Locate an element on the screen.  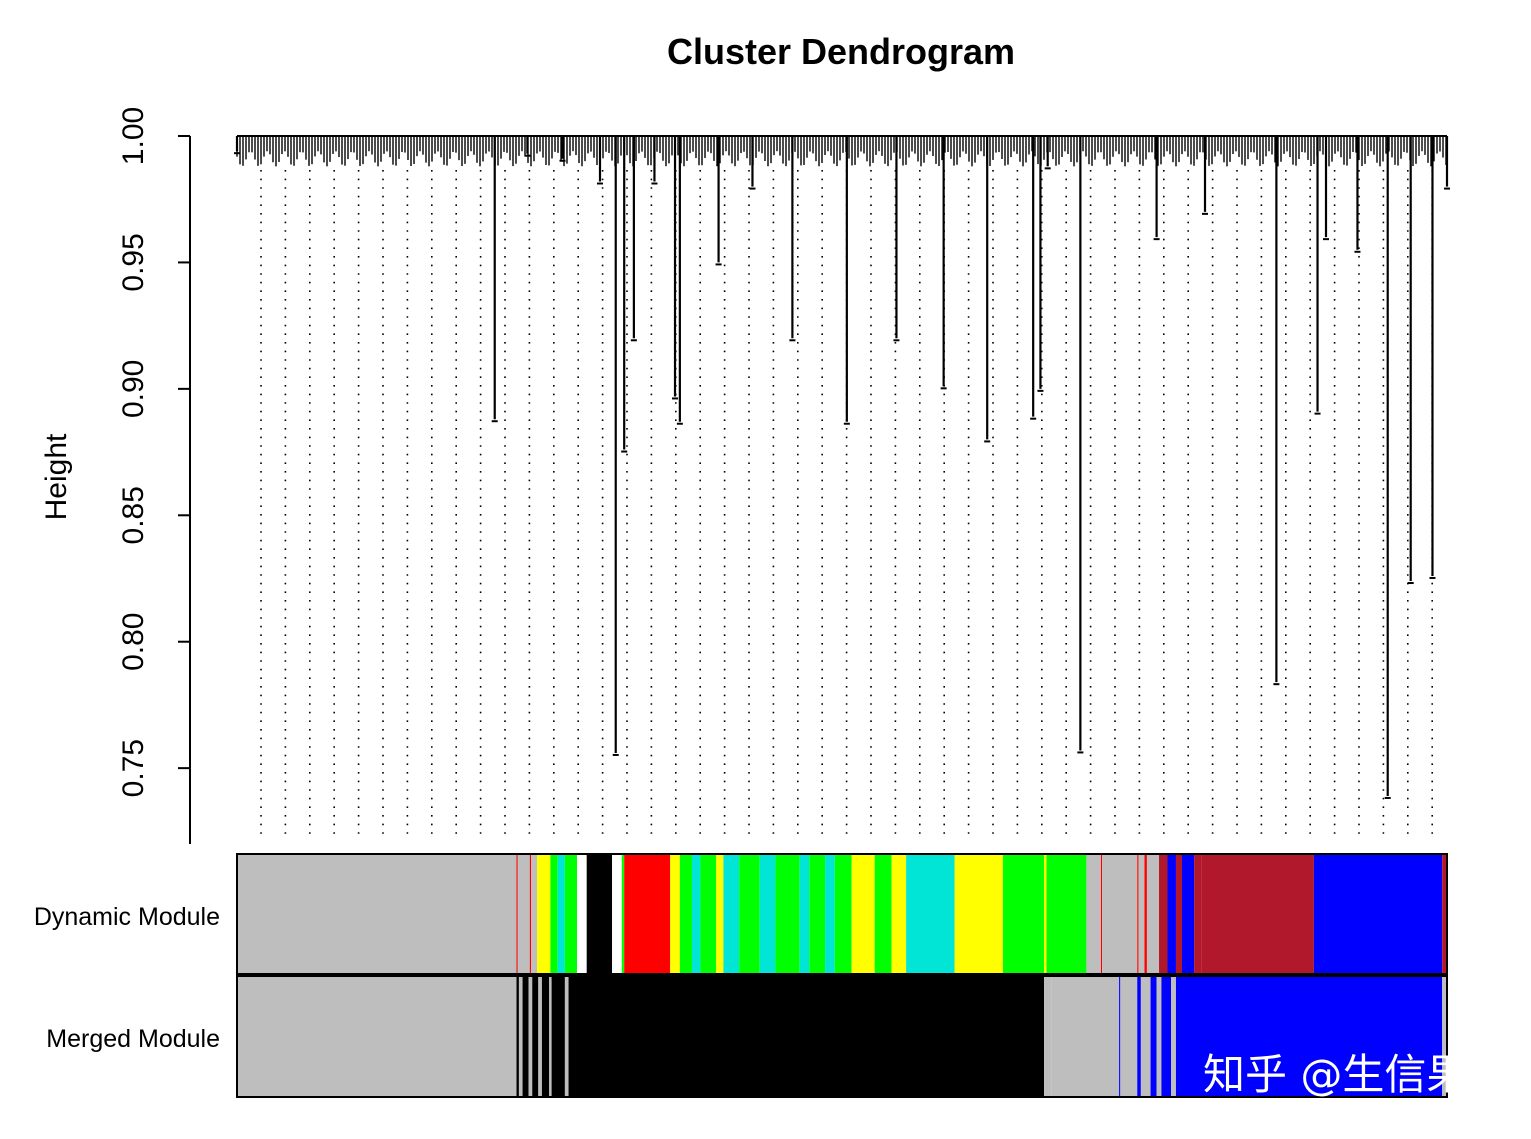
y-axis-label: Height is located at coordinates (56, 476).